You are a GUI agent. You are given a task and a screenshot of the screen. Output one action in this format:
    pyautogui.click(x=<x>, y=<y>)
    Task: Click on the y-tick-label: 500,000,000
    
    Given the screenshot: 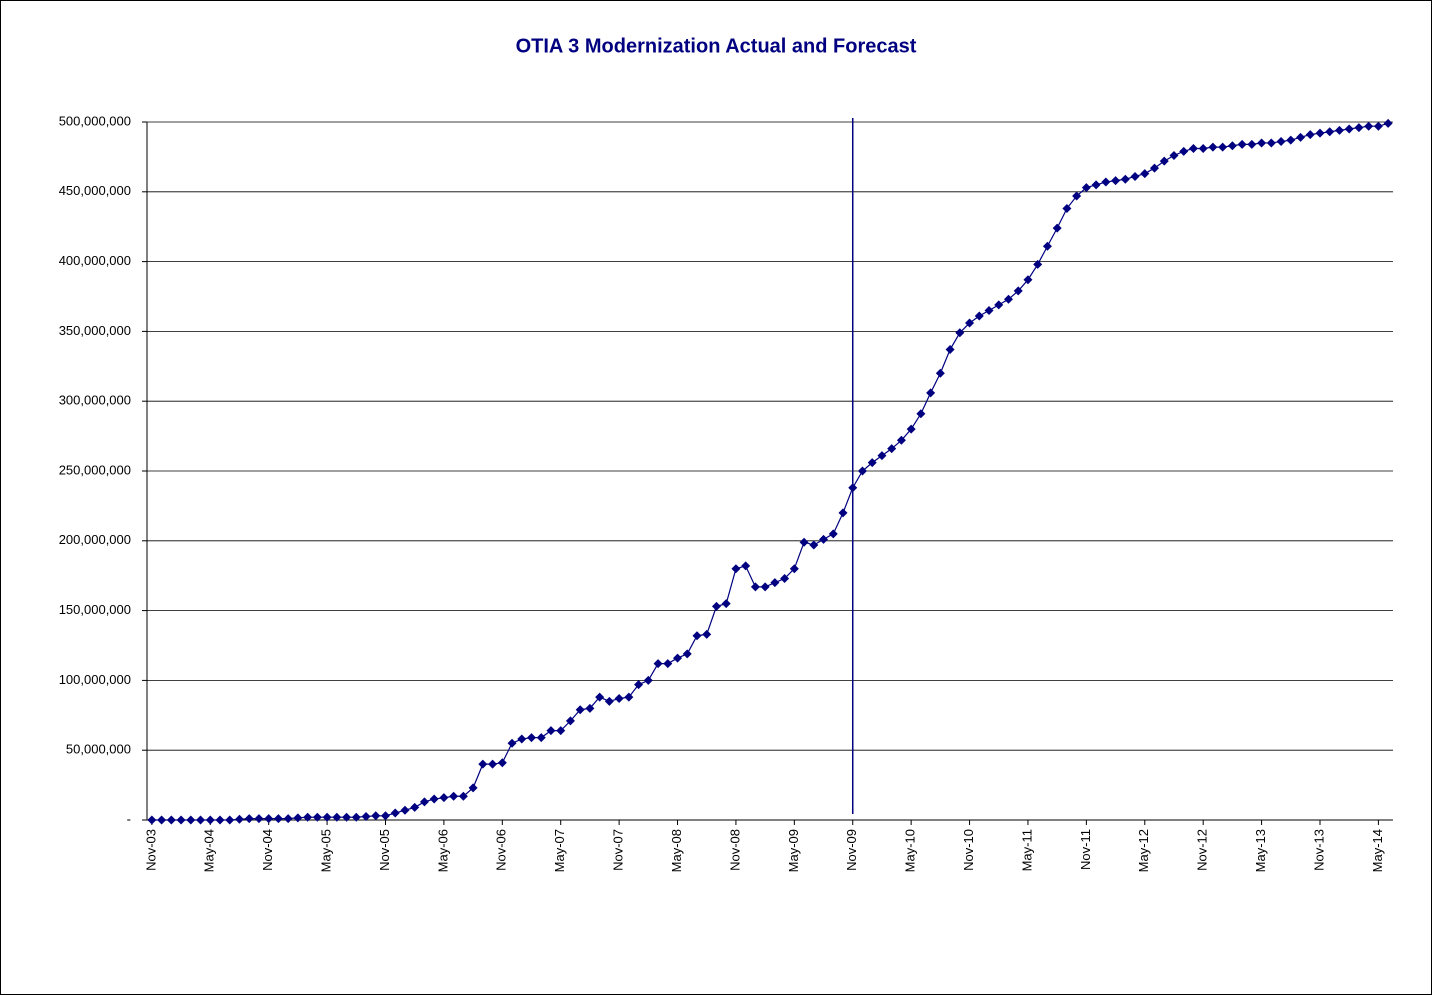 What is the action you would take?
    pyautogui.click(x=95, y=120)
    